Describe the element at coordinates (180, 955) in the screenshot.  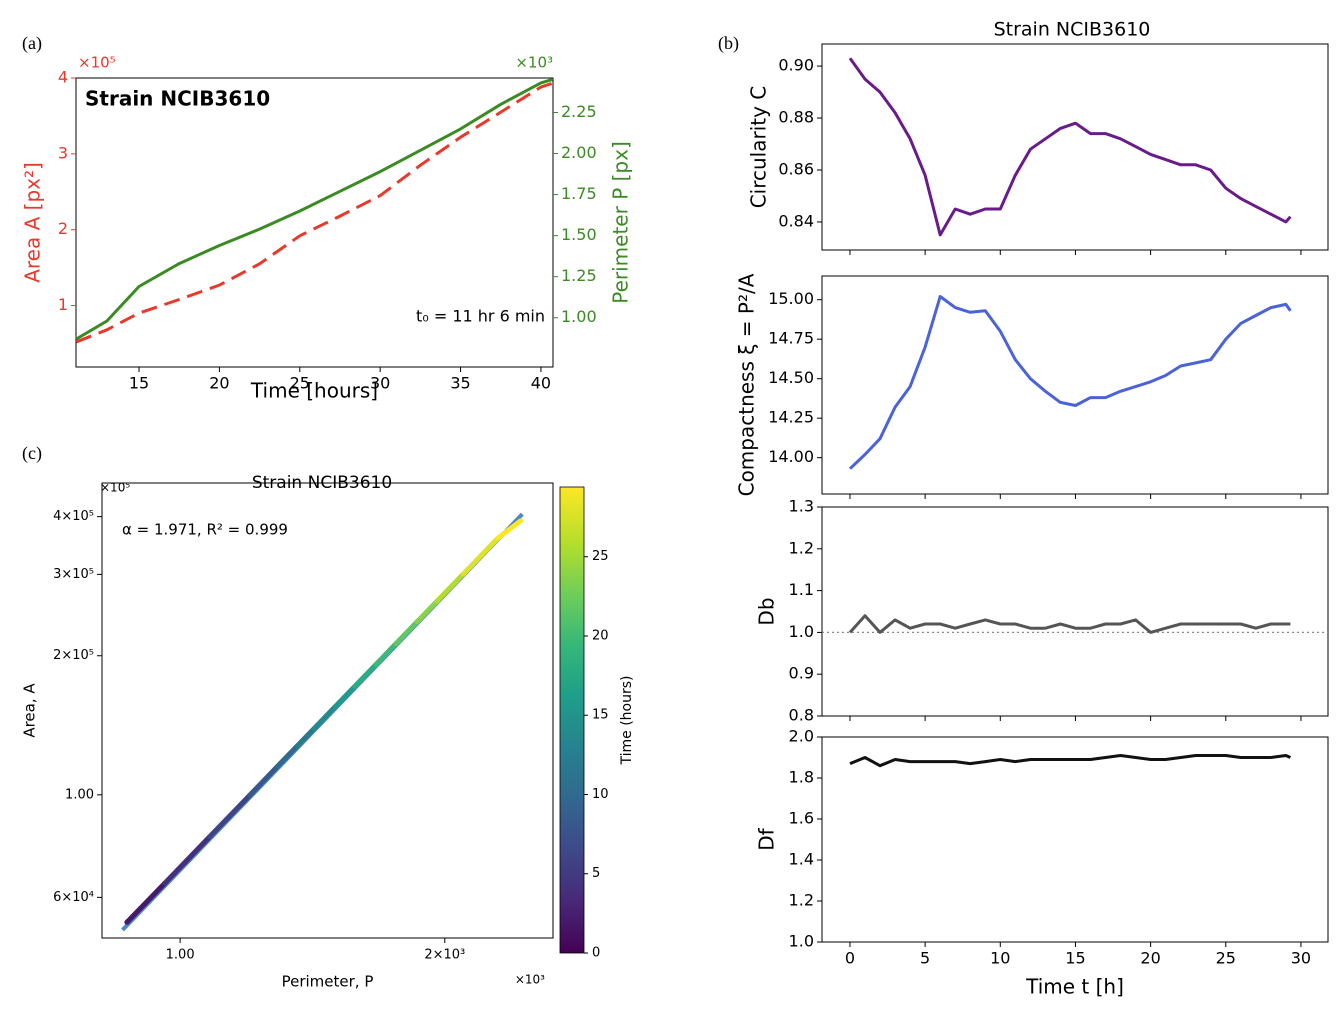
I see `x-tick-label: 1.00` at that location.